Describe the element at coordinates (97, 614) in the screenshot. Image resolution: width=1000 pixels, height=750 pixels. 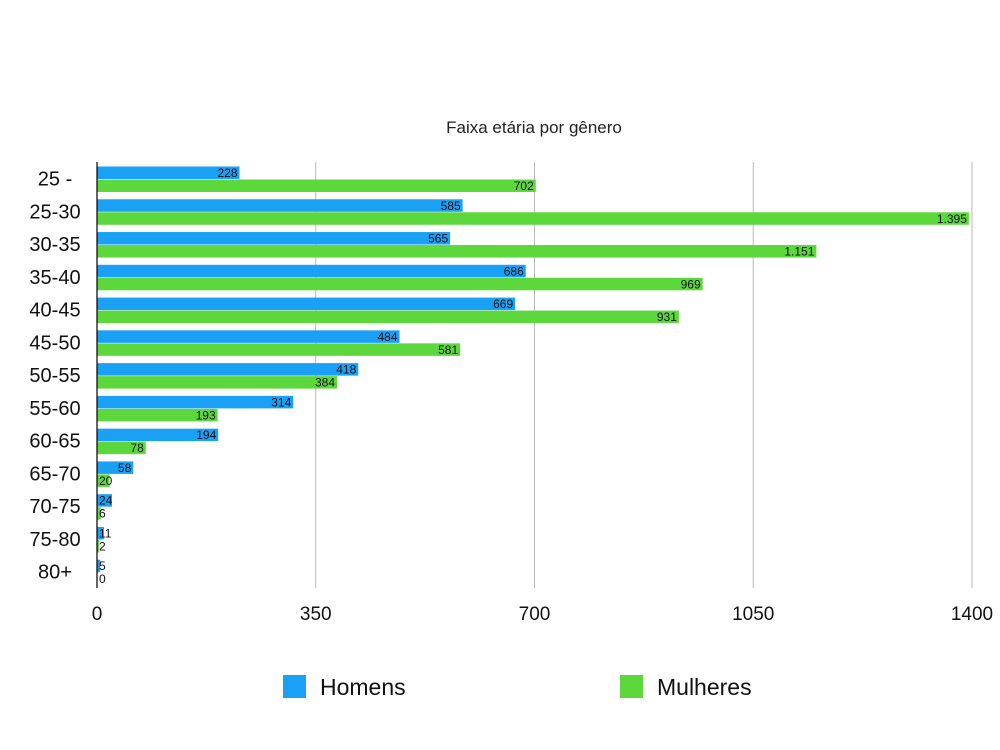
I see `x-tick-label: 0` at that location.